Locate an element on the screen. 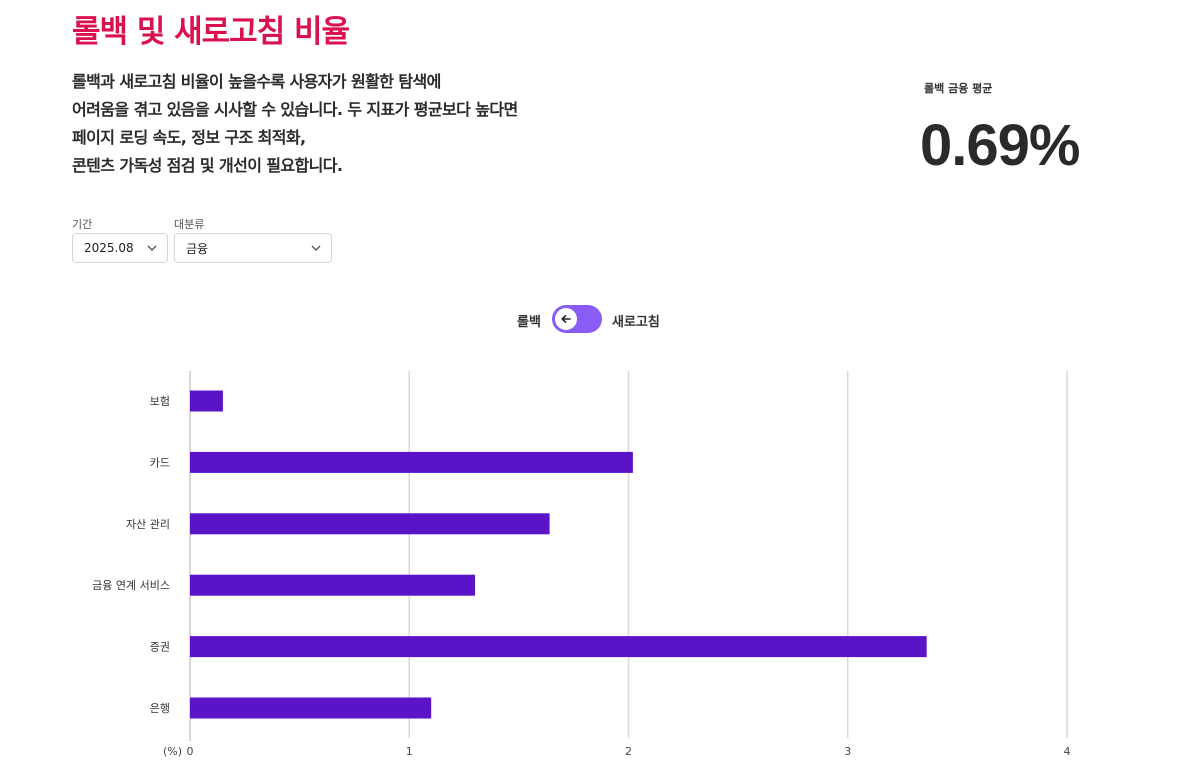 The image size is (1200, 778). period-select-value: 2025.08 is located at coordinates (109, 248).